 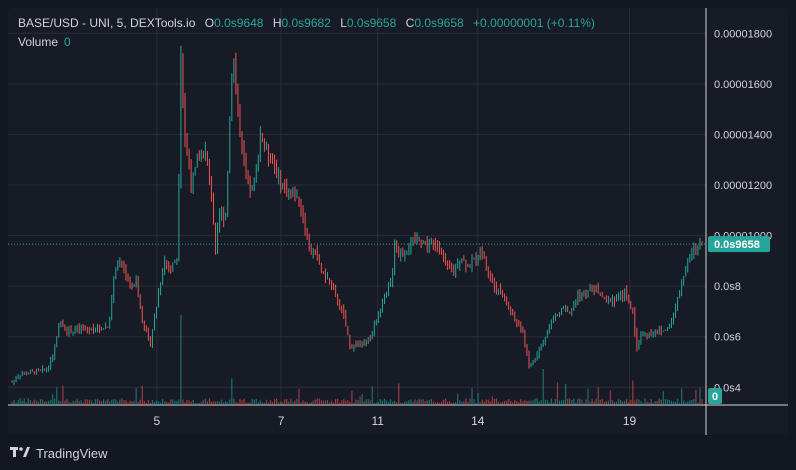 I want to click on x-tick-label: 19, so click(x=630, y=421).